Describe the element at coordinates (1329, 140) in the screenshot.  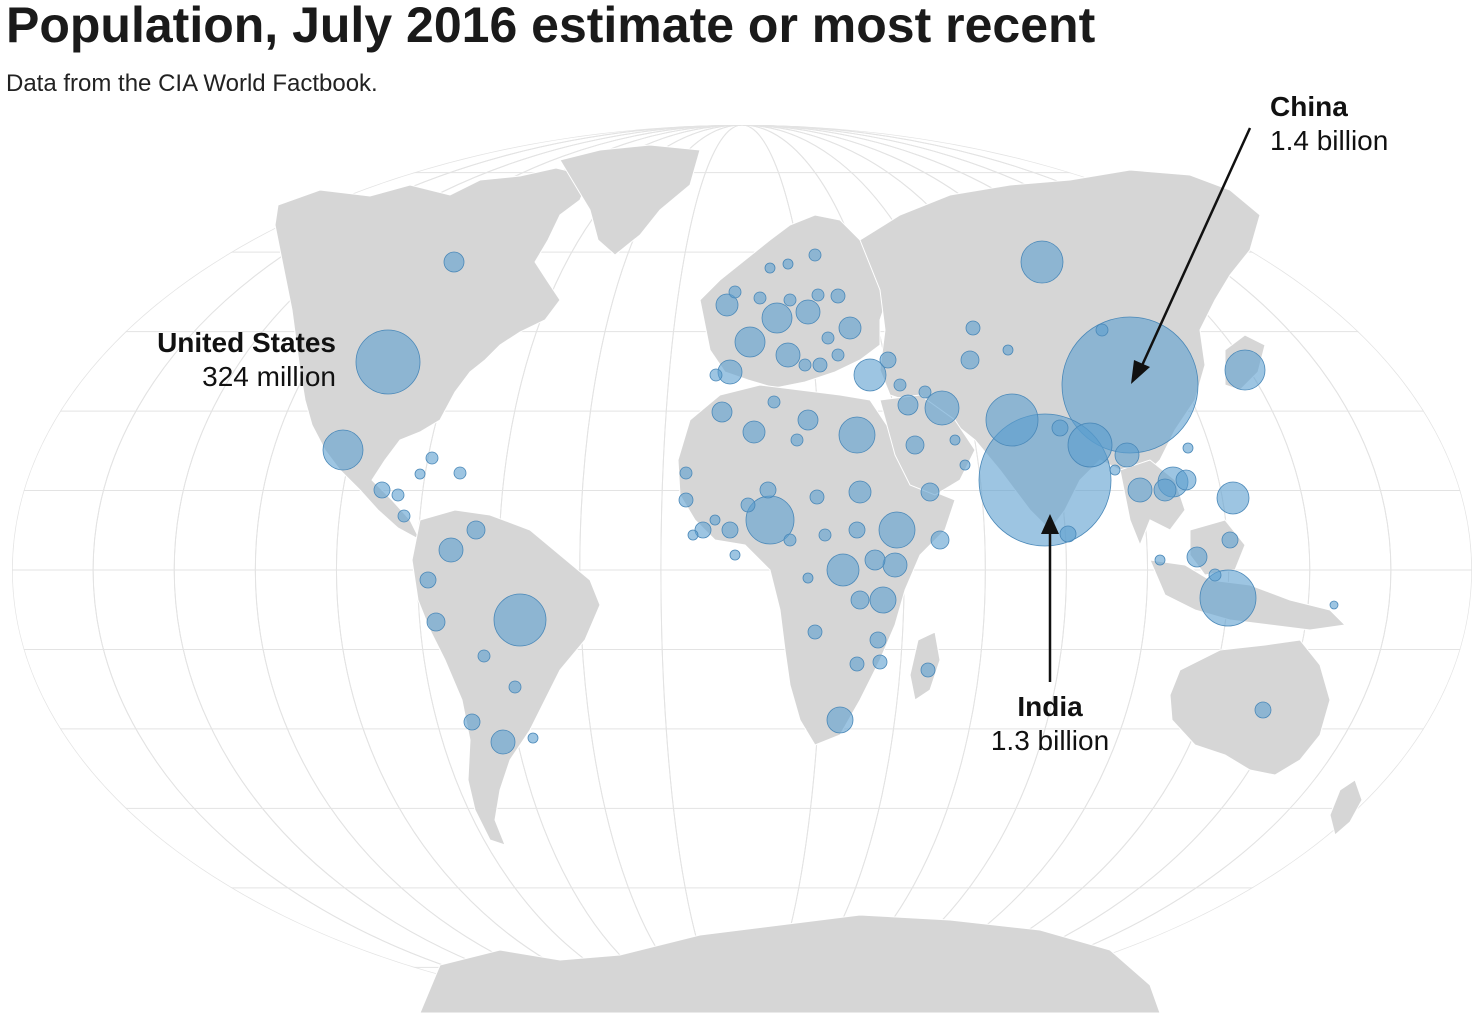
I see `callout-china-value: 1.4 billion` at that location.